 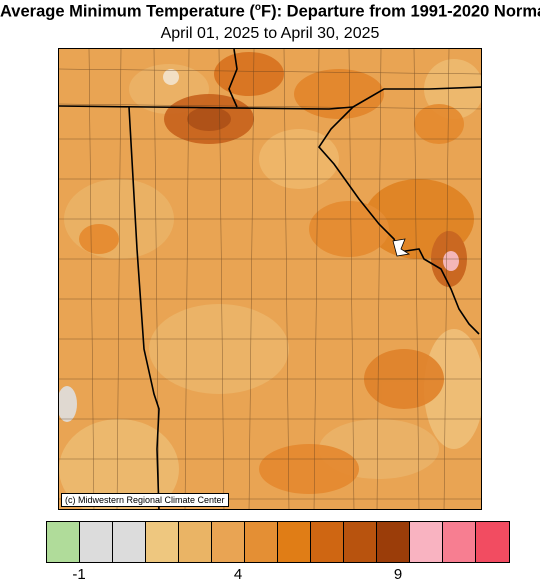 I want to click on title-main: Average Minimum Temperature (, so click(x=127, y=11).